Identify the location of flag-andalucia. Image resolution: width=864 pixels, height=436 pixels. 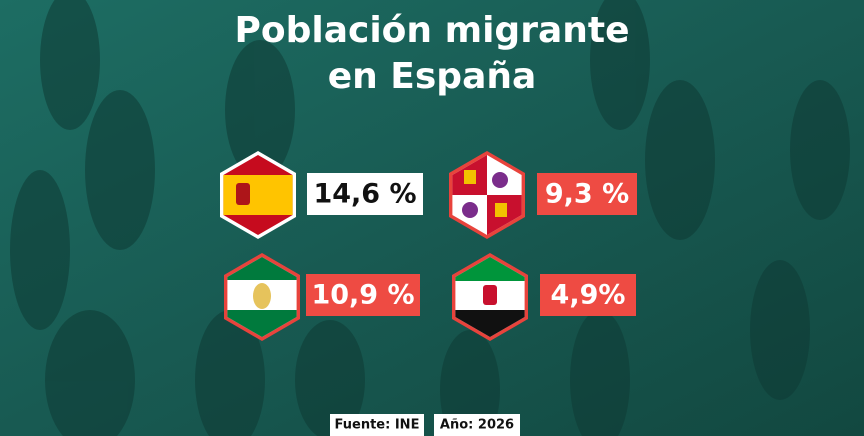
(262, 297).